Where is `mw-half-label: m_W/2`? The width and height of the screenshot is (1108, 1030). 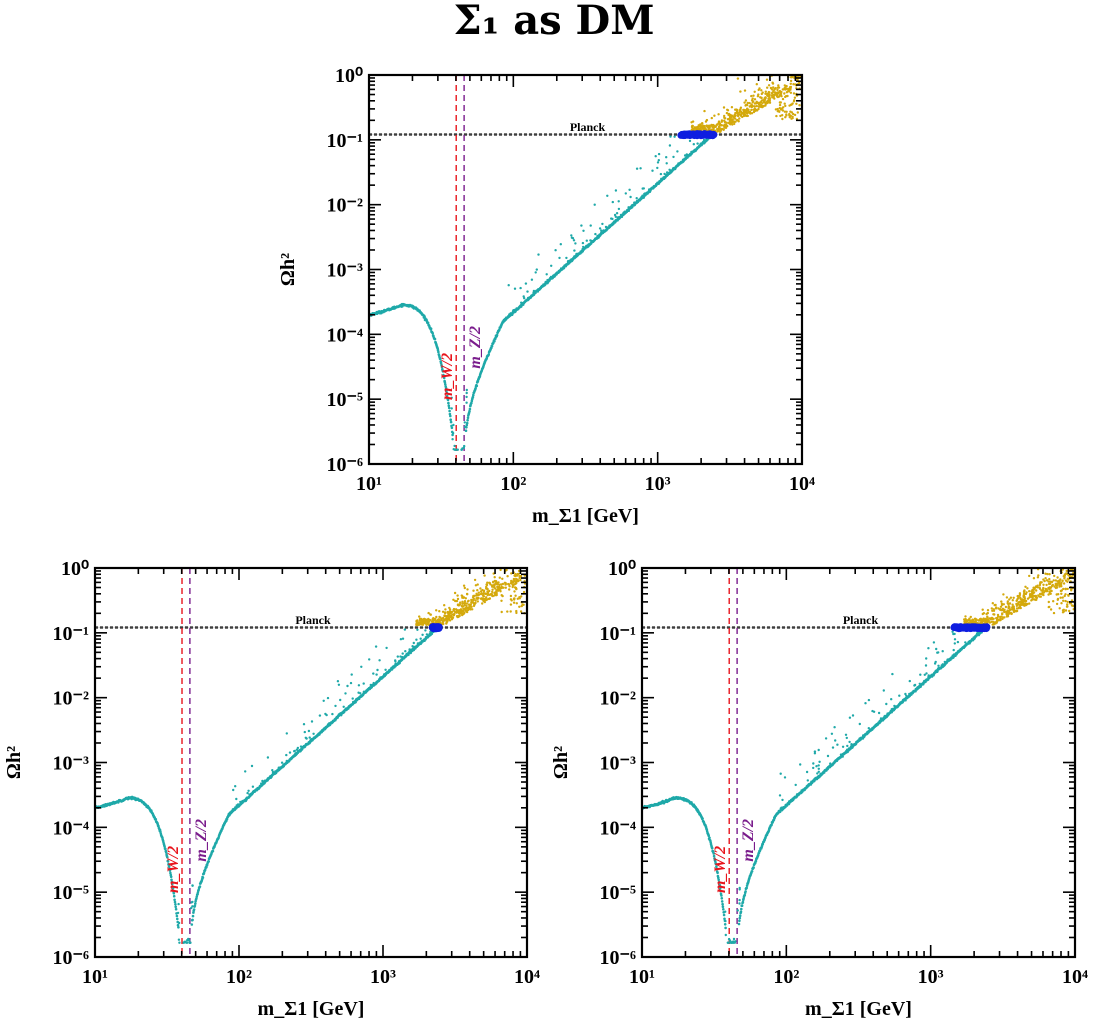 mw-half-label: m_W/2 is located at coordinates (173, 869).